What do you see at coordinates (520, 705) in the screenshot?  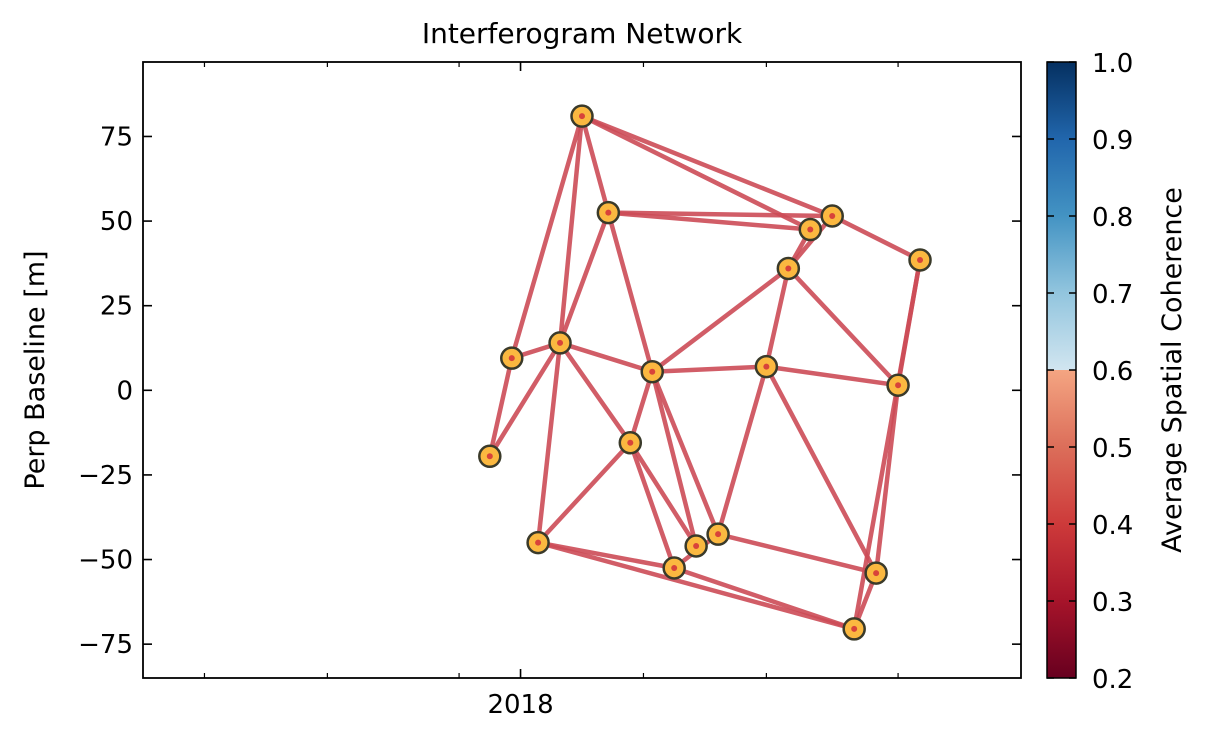 I see `x-tick-label: 2018` at bounding box center [520, 705].